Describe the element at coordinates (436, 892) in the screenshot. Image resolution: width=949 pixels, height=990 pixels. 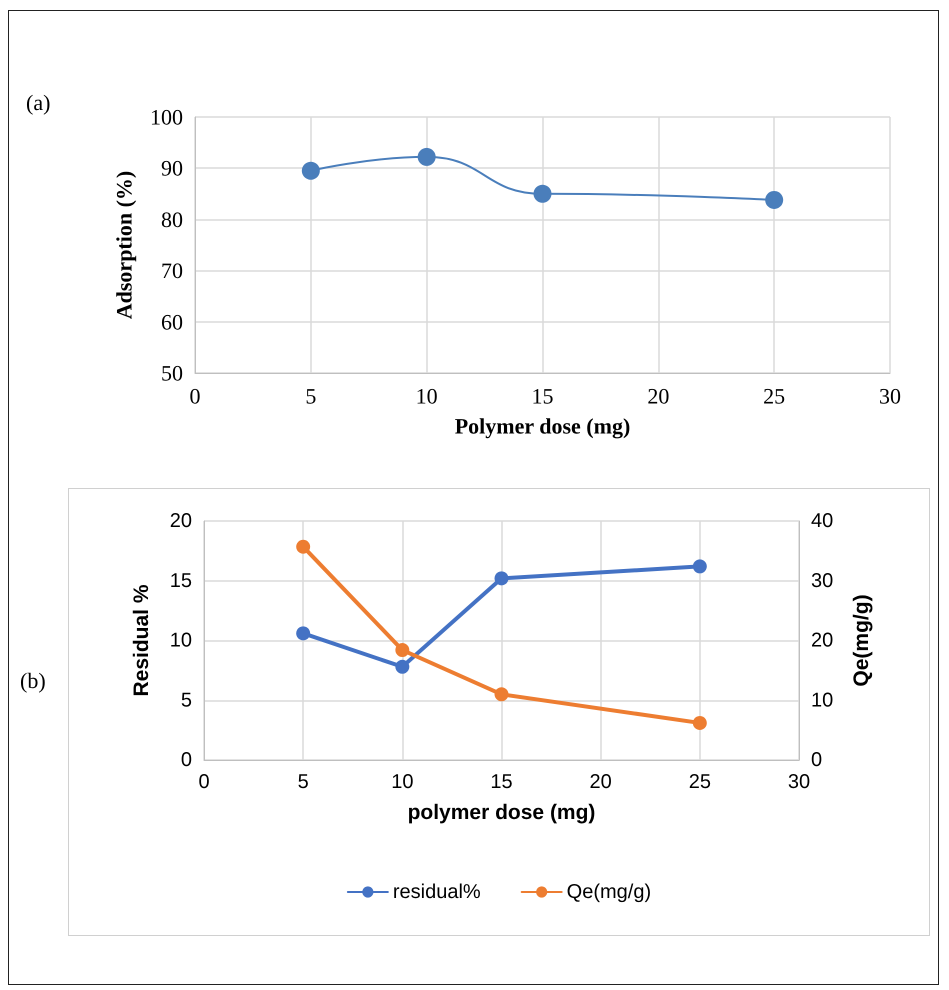
I see `legend-label: residual%` at that location.